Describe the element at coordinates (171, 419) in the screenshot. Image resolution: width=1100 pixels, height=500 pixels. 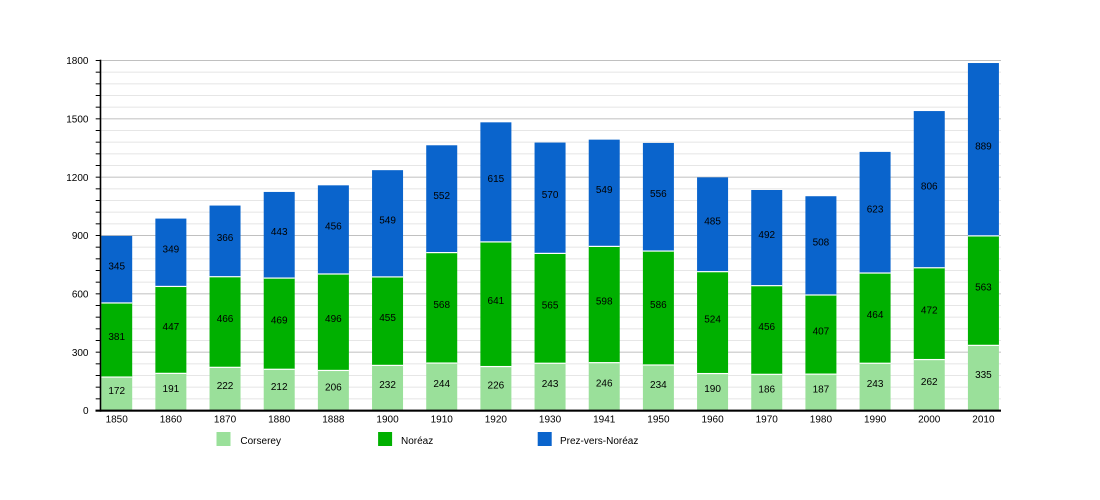
I see `svg-text: 1860` at that location.